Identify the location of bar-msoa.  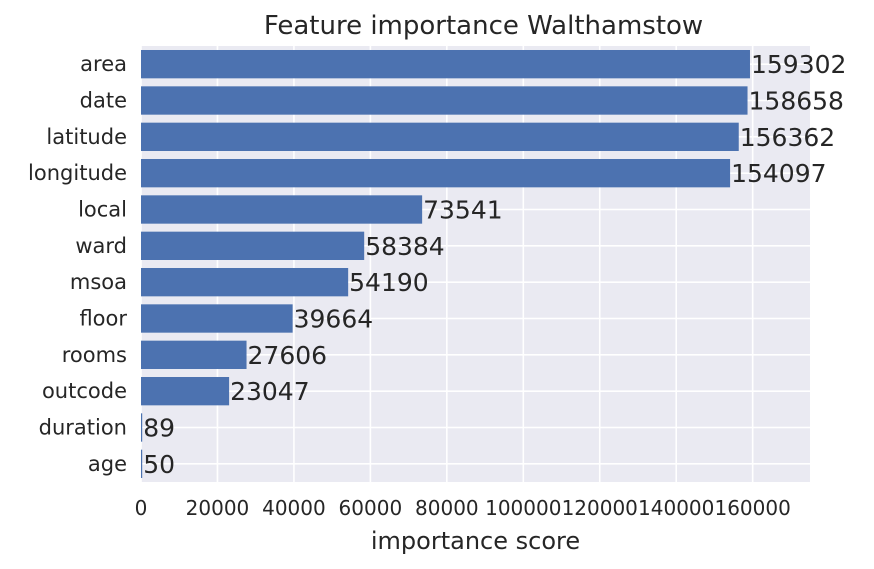
(245, 282).